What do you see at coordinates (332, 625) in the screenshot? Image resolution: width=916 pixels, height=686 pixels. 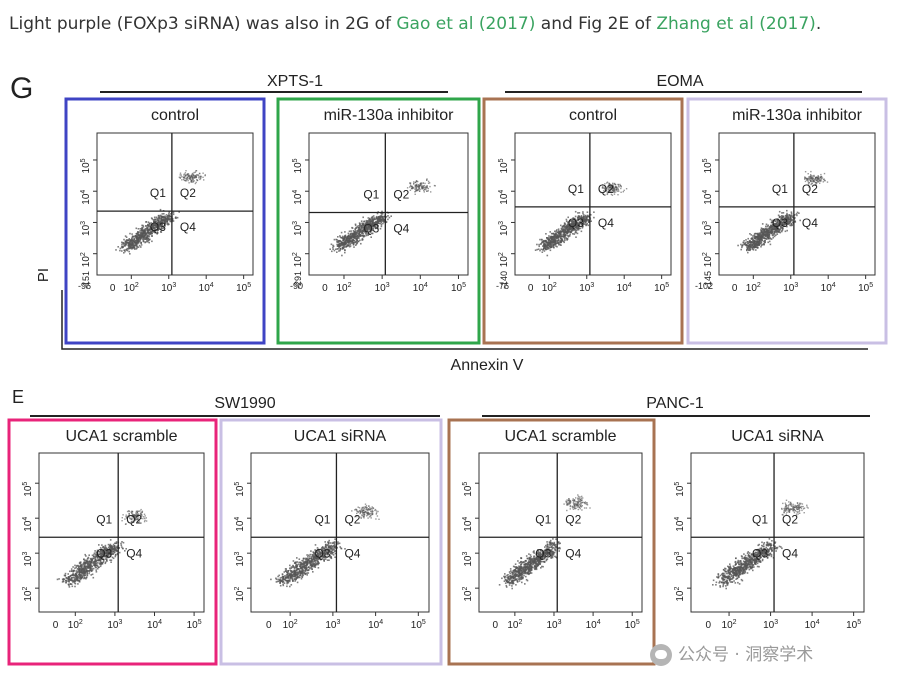 I see `e-xtick-label-1-1: 10³` at bounding box center [332, 625].